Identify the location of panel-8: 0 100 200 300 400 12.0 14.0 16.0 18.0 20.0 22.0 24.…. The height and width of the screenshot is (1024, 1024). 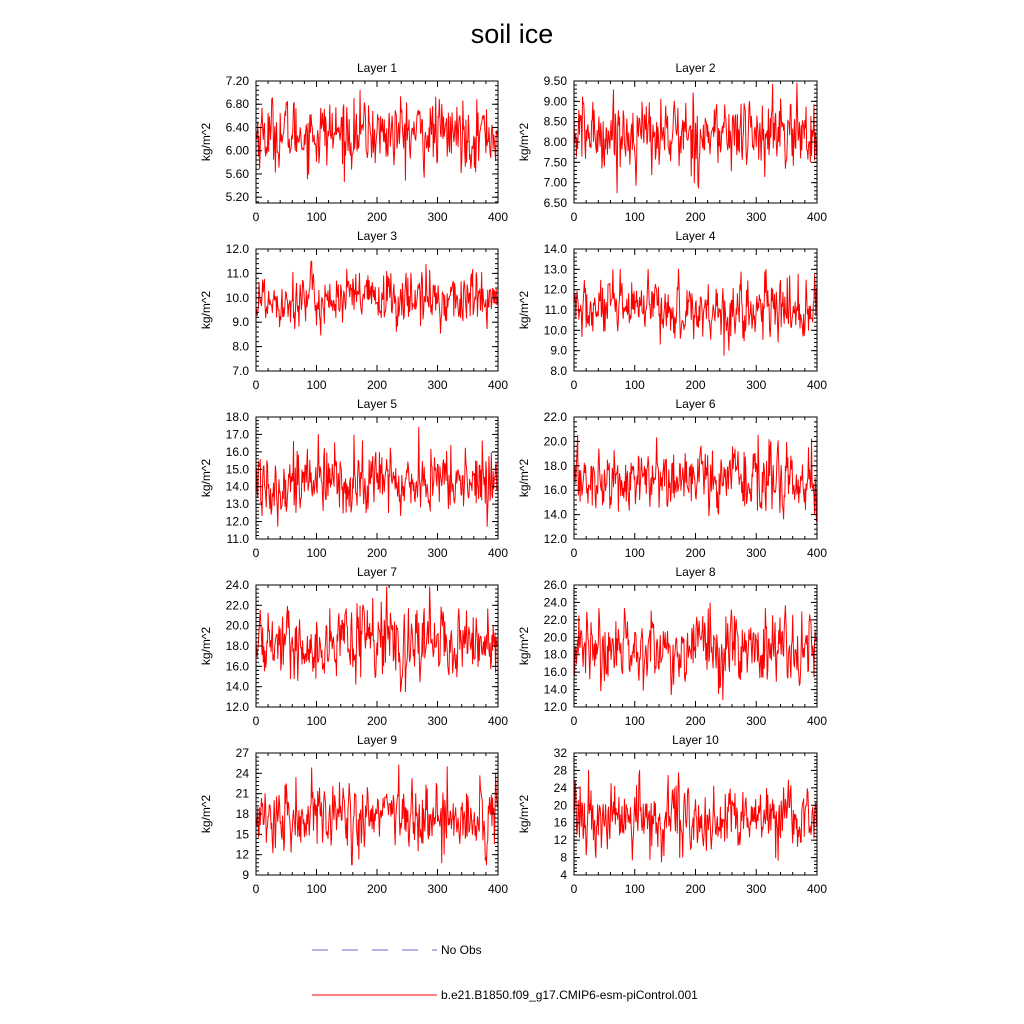
(672, 646).